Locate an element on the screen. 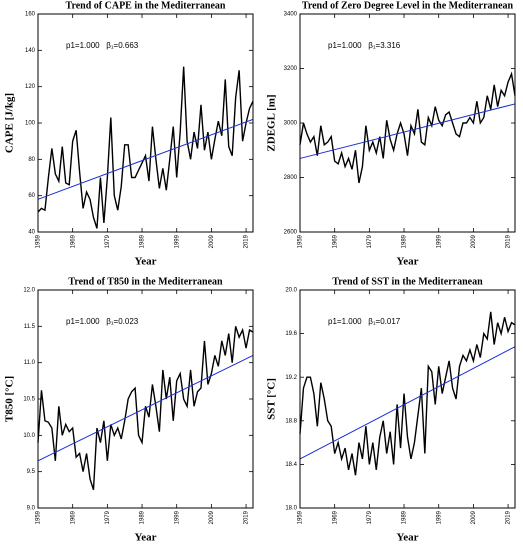 The height and width of the screenshot is (550, 523). y-axis-label: SST [°C] is located at coordinates (272, 399).